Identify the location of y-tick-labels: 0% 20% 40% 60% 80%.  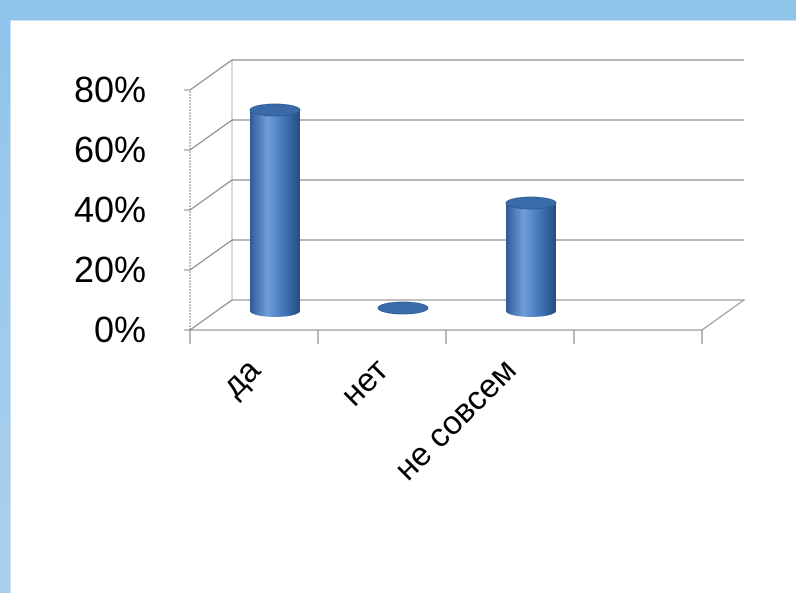
(110, 209).